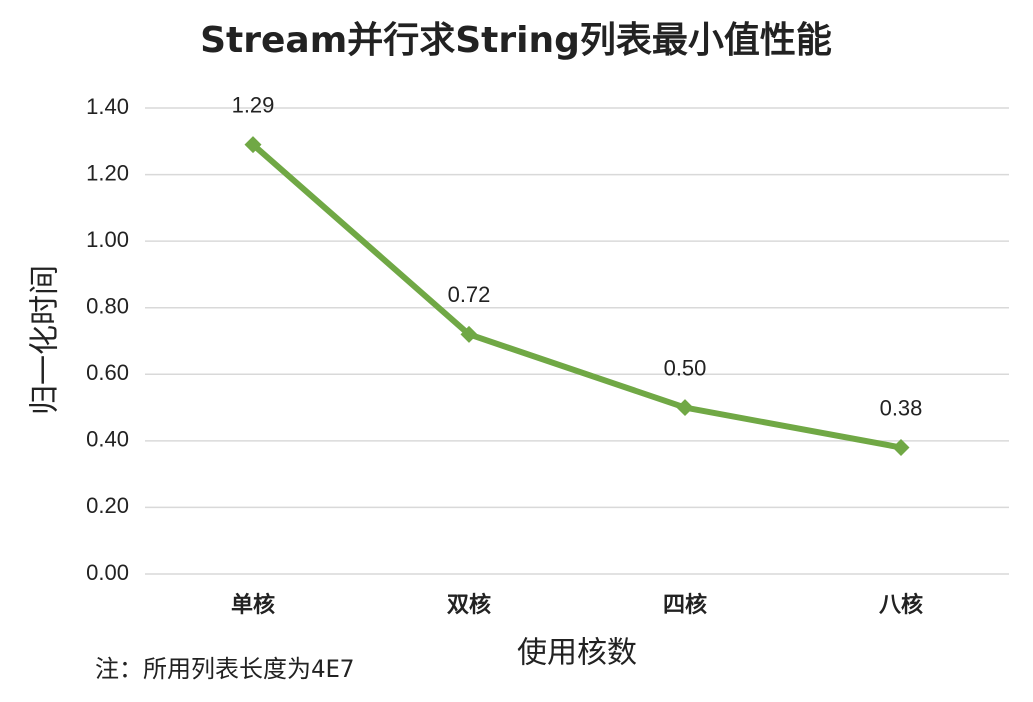 The height and width of the screenshot is (702, 1033). What do you see at coordinates (516, 40) in the screenshot?
I see `chart-title: Stream并行求String列表最小值性能` at bounding box center [516, 40].